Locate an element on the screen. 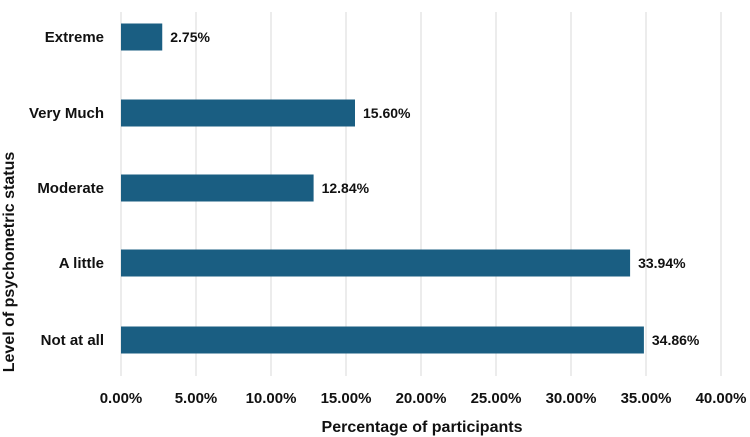 The image size is (750, 437). x-tick-label: 20.00% is located at coordinates (421, 398).